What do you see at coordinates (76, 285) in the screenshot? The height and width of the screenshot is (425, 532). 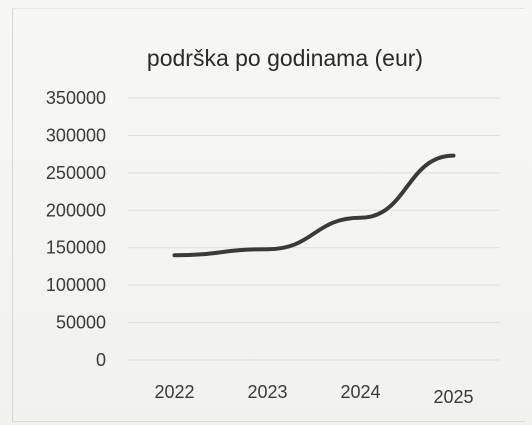 I see `y-tick-label: 100000` at bounding box center [76, 285].